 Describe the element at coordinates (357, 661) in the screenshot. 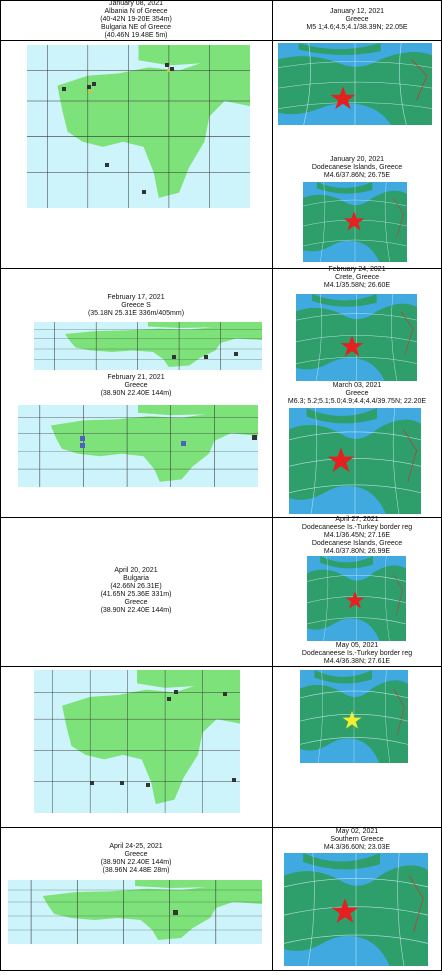

I see `text-line: M4.4/36.38N; 27.61E` at that location.